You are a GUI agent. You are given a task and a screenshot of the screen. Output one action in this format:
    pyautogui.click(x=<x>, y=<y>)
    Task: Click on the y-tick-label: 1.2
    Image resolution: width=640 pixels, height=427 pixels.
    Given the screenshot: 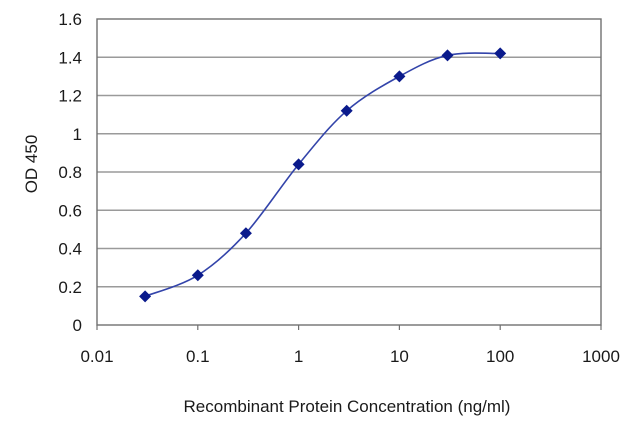 What is the action you would take?
    pyautogui.click(x=70, y=96)
    